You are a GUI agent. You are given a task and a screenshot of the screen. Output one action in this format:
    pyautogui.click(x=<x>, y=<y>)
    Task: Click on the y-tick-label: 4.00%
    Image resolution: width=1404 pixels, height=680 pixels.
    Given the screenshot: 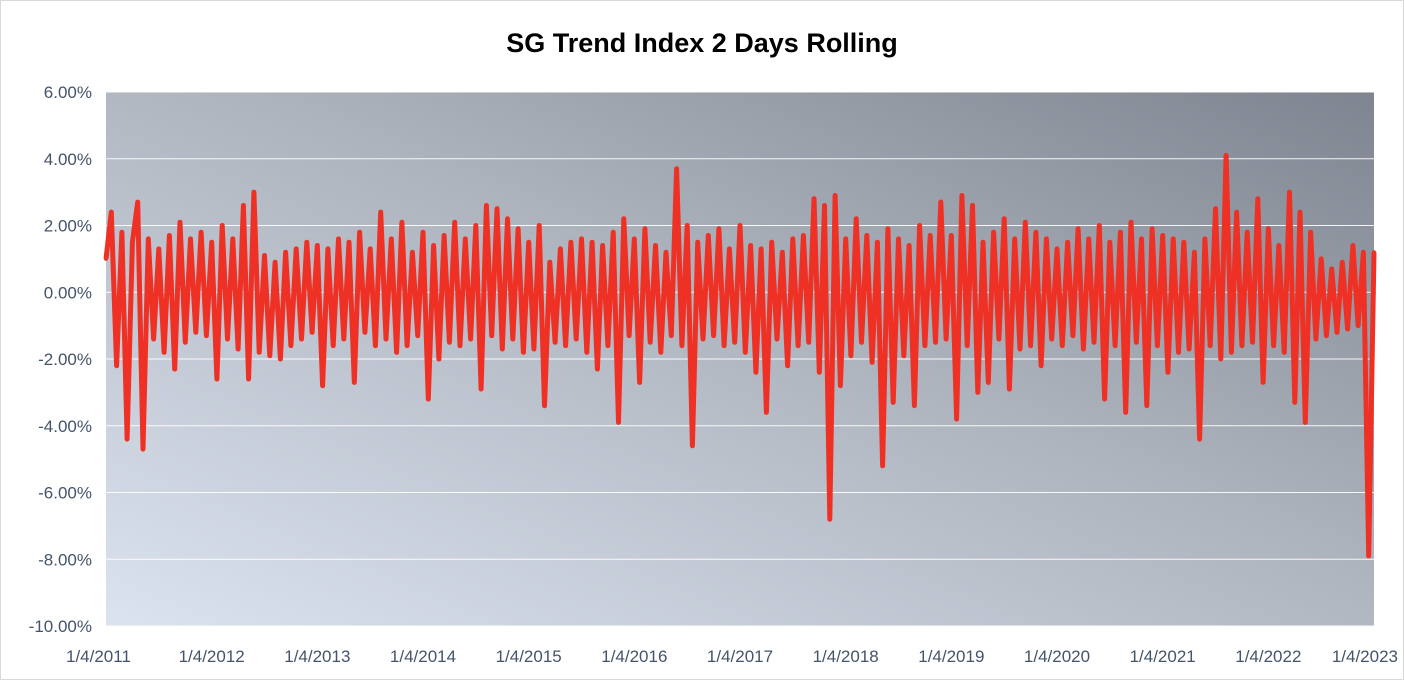 What is the action you would take?
    pyautogui.click(x=68, y=159)
    